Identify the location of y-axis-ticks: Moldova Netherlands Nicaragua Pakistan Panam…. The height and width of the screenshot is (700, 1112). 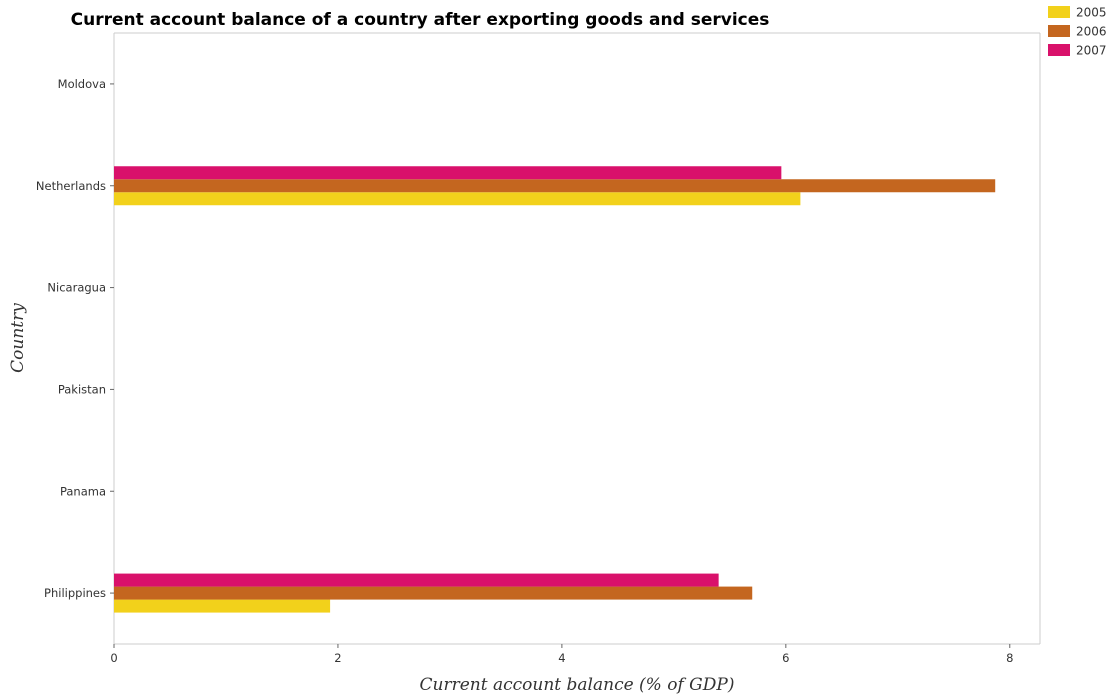
(75, 338).